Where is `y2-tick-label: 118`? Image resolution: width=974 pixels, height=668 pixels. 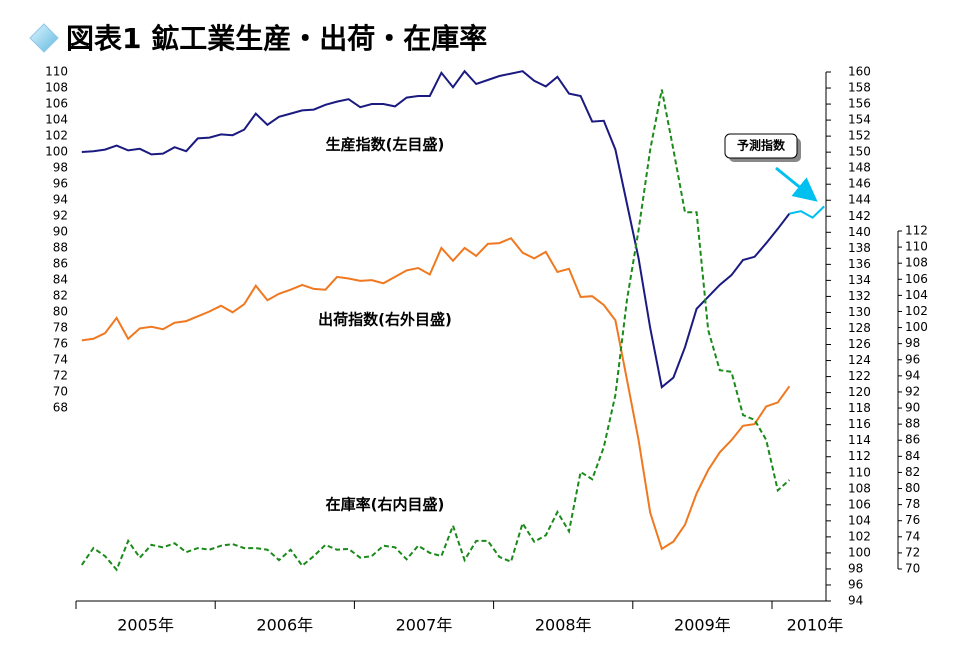
y2-tick-label: 118 is located at coordinates (859, 408).